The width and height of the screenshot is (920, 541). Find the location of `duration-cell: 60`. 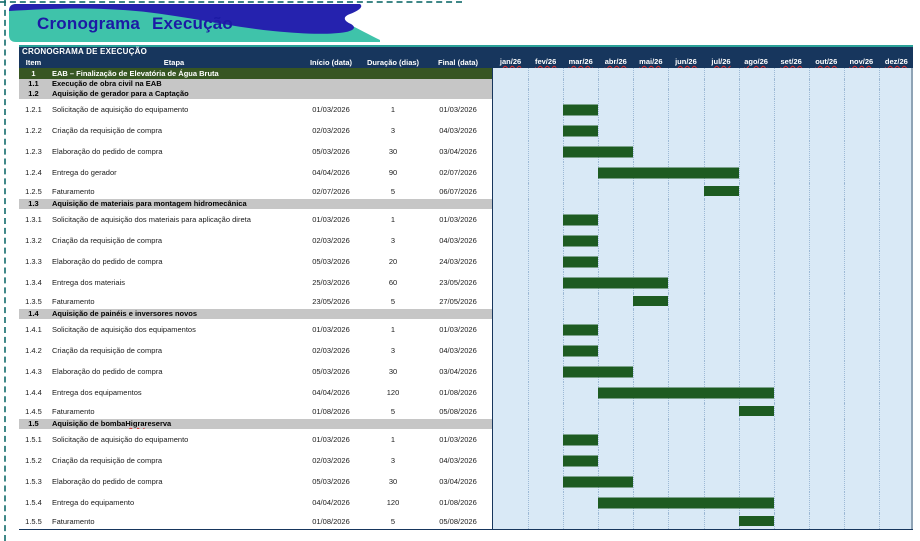

duration-cell: 60 is located at coordinates (393, 282).